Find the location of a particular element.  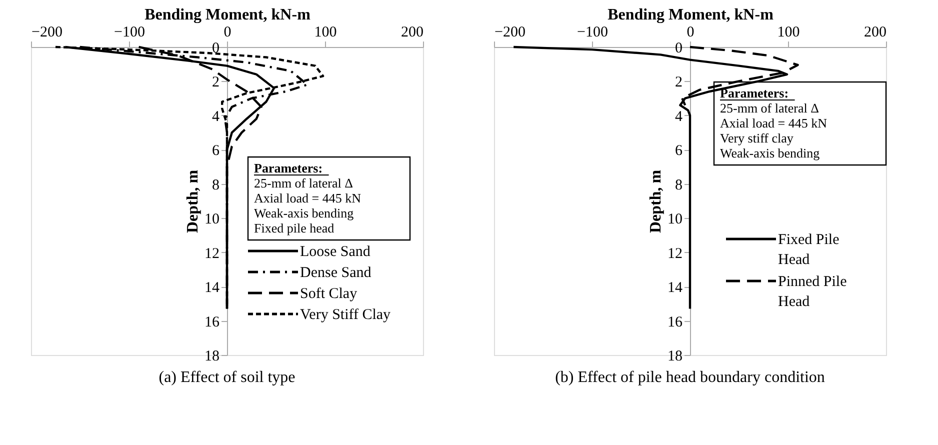

legend-label: Very Stiff Clay is located at coordinates (346, 315).